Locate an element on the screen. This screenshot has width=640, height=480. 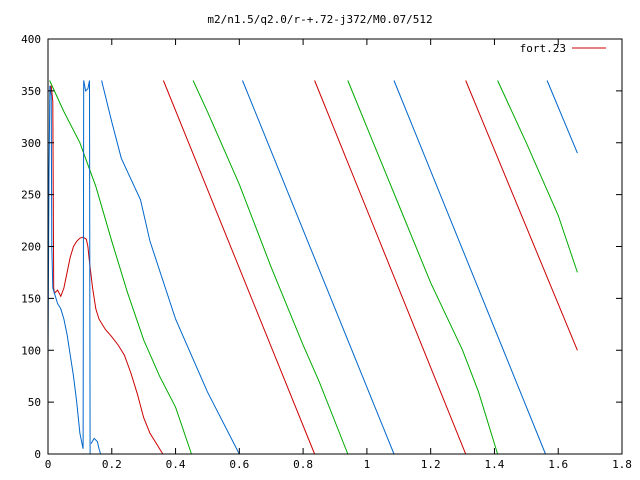
x-tick-label: 1.4 is located at coordinates (495, 464).